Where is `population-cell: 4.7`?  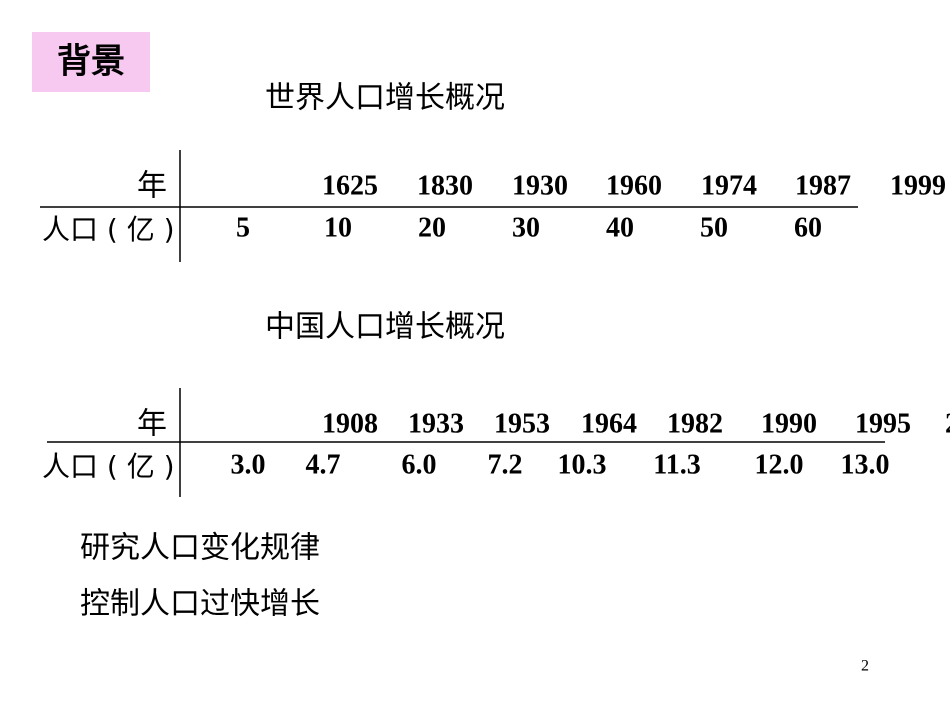 population-cell: 4.7 is located at coordinates (323, 464).